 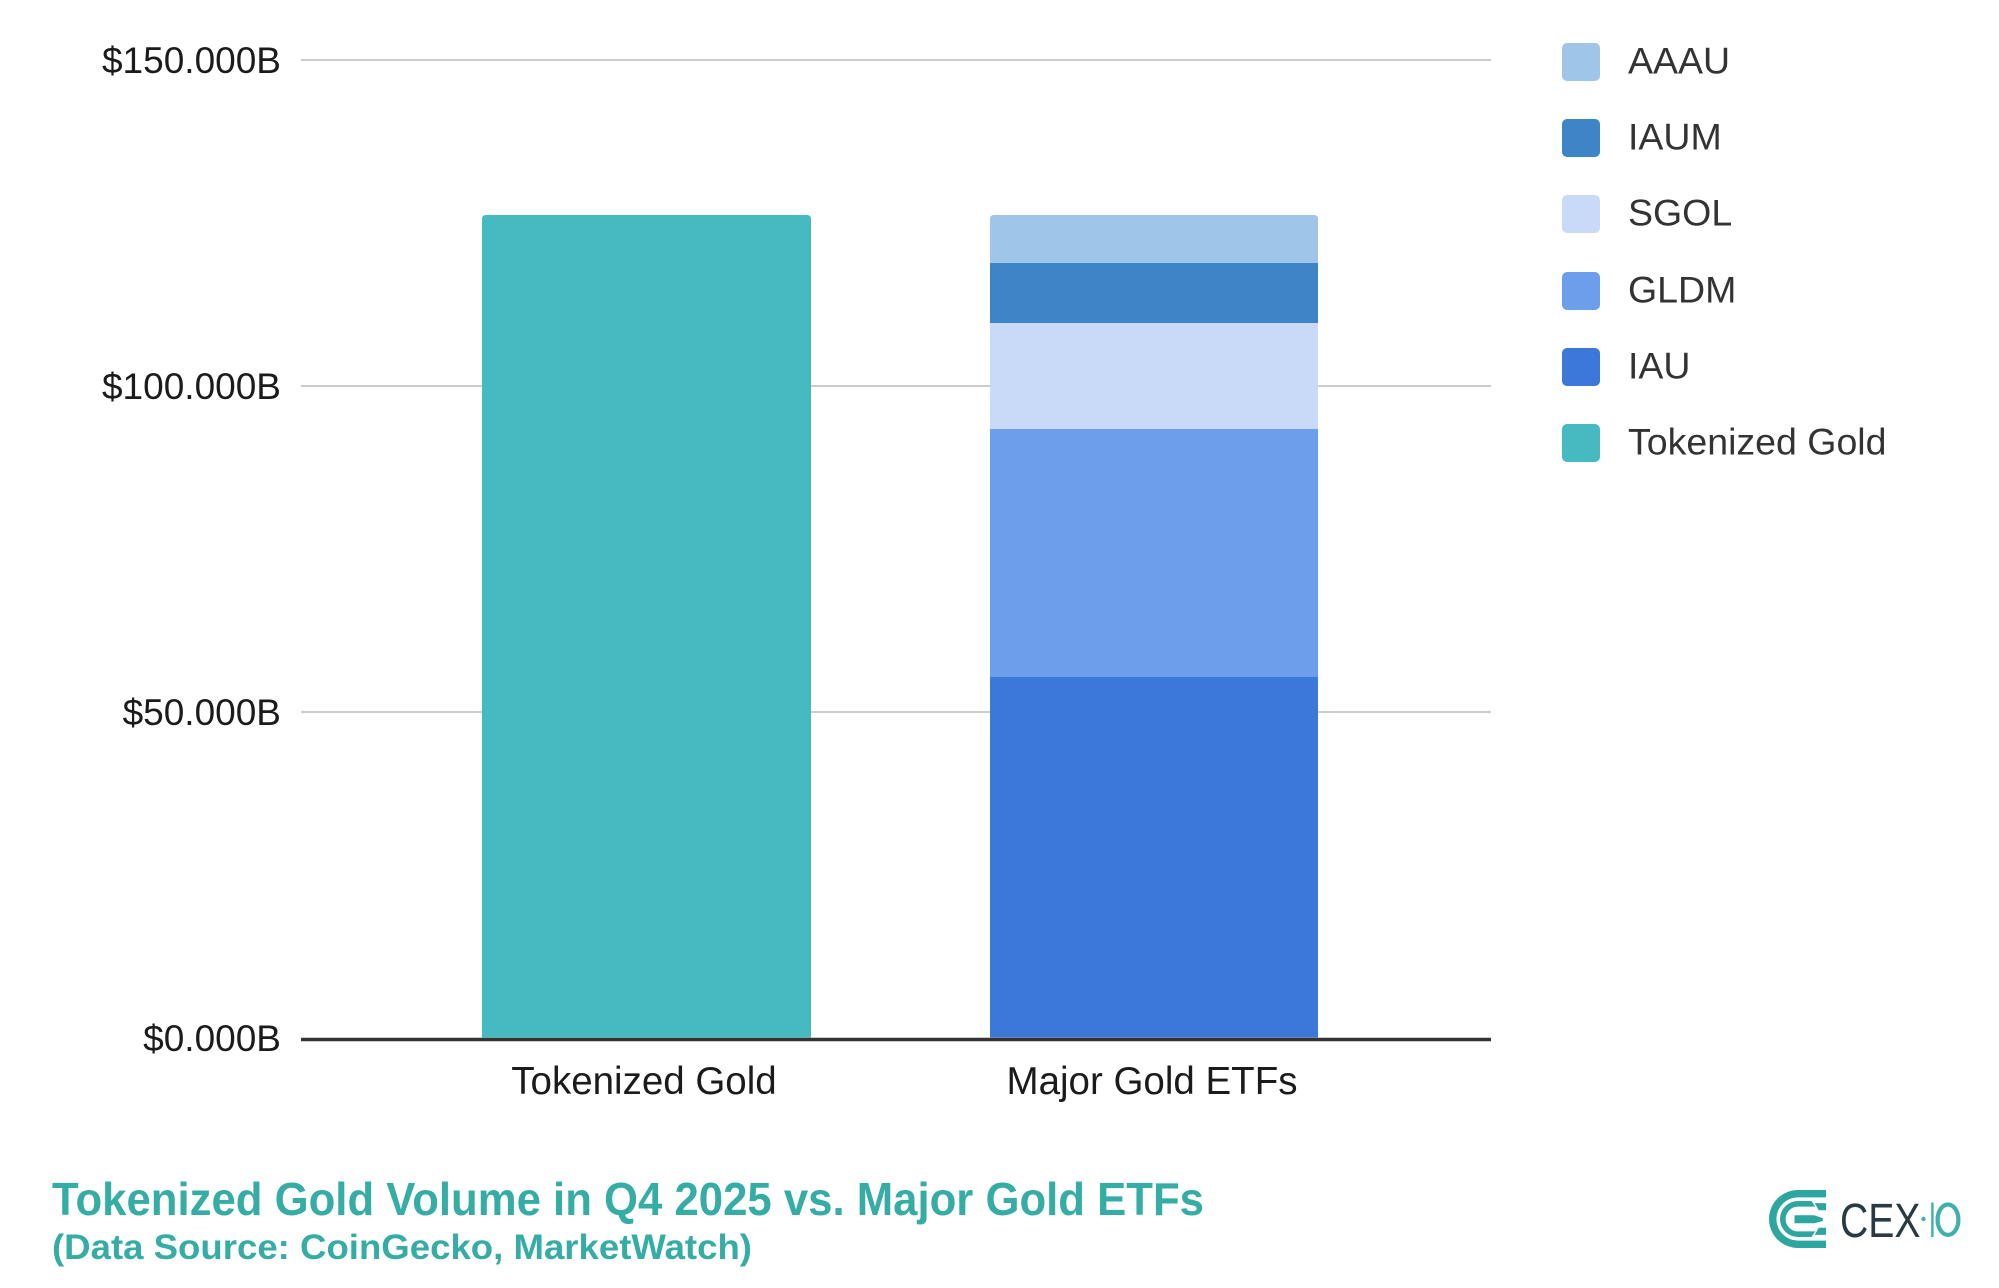 I want to click on svg-text: AAAU, so click(x=1679, y=61).